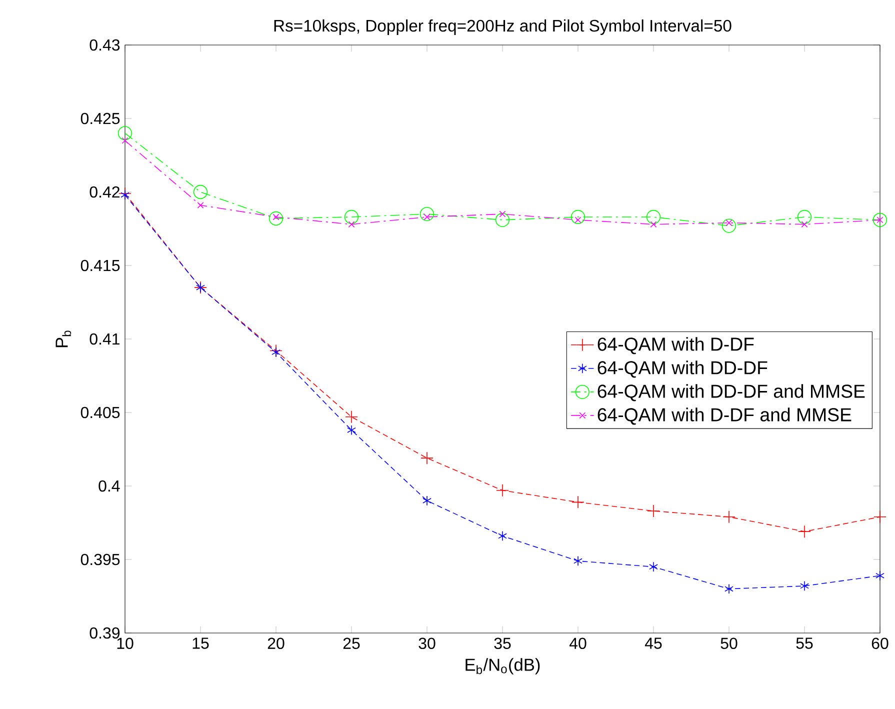 This screenshot has width=895, height=709. I want to click on chart-title: Rs=10ksps, Doppler freq=200Hz and Pilot Symbol Interval=50, so click(503, 27).